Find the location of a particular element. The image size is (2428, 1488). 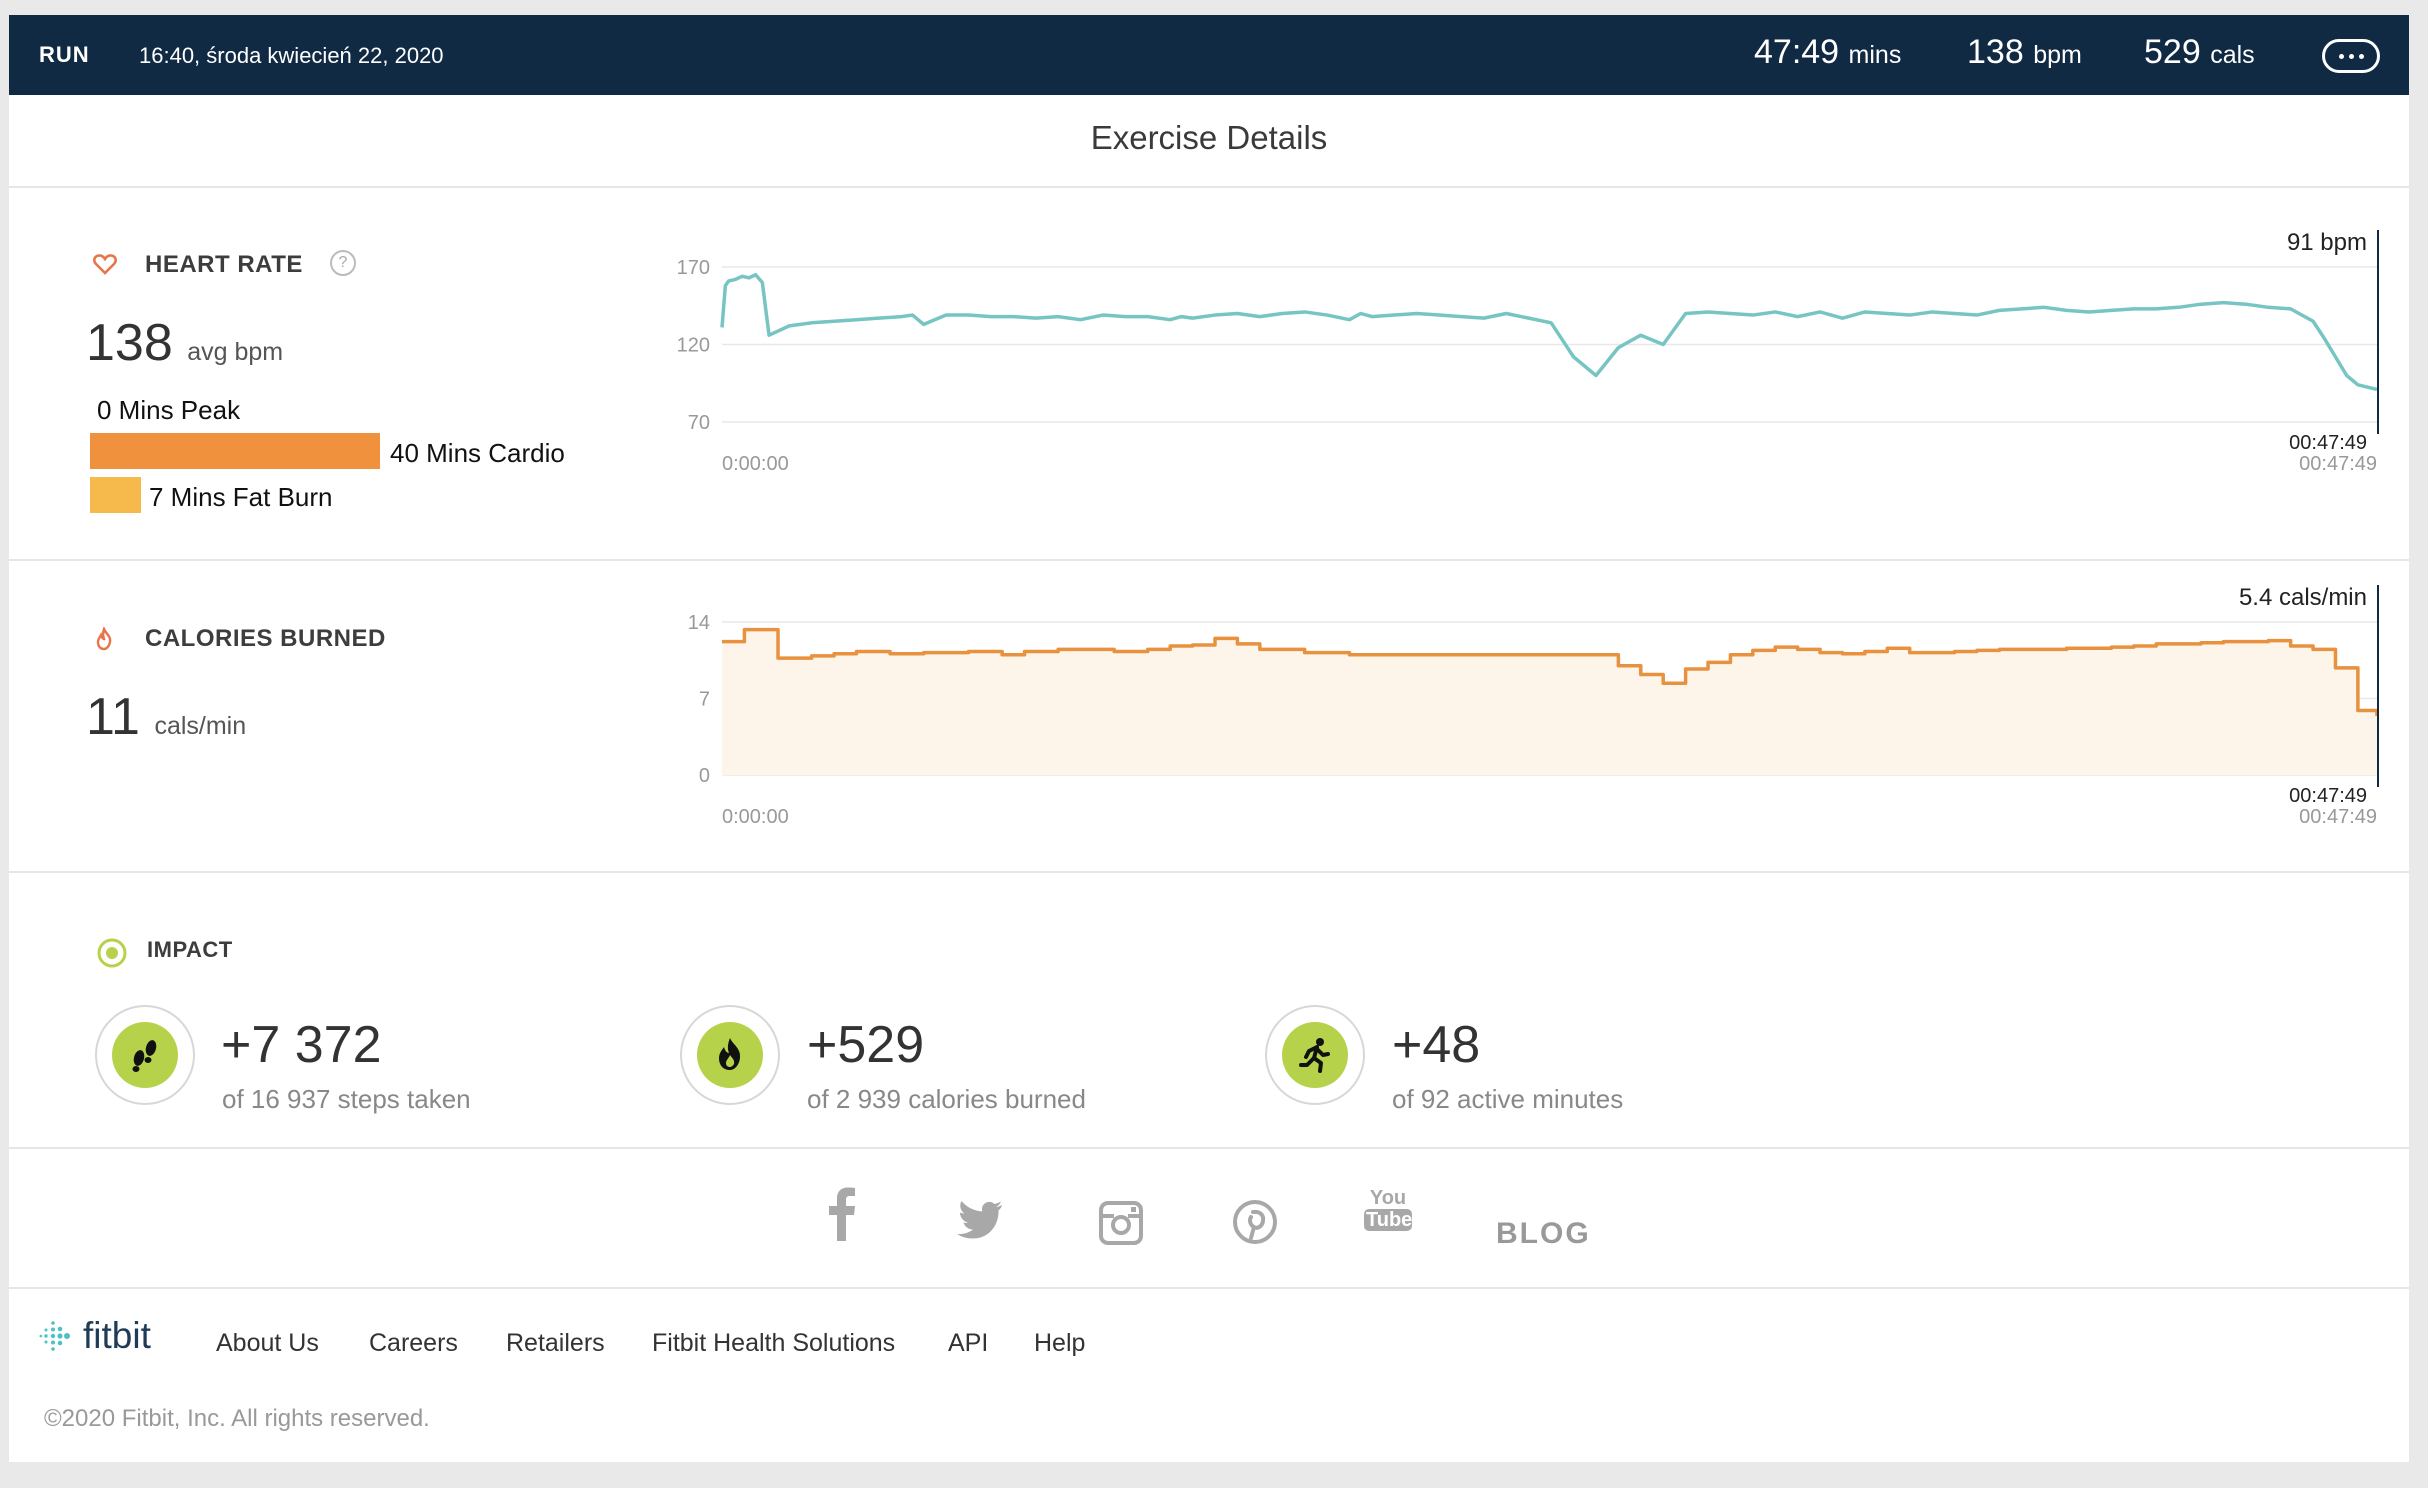

duration-stat: 47:49 mins is located at coordinates (1827, 52).